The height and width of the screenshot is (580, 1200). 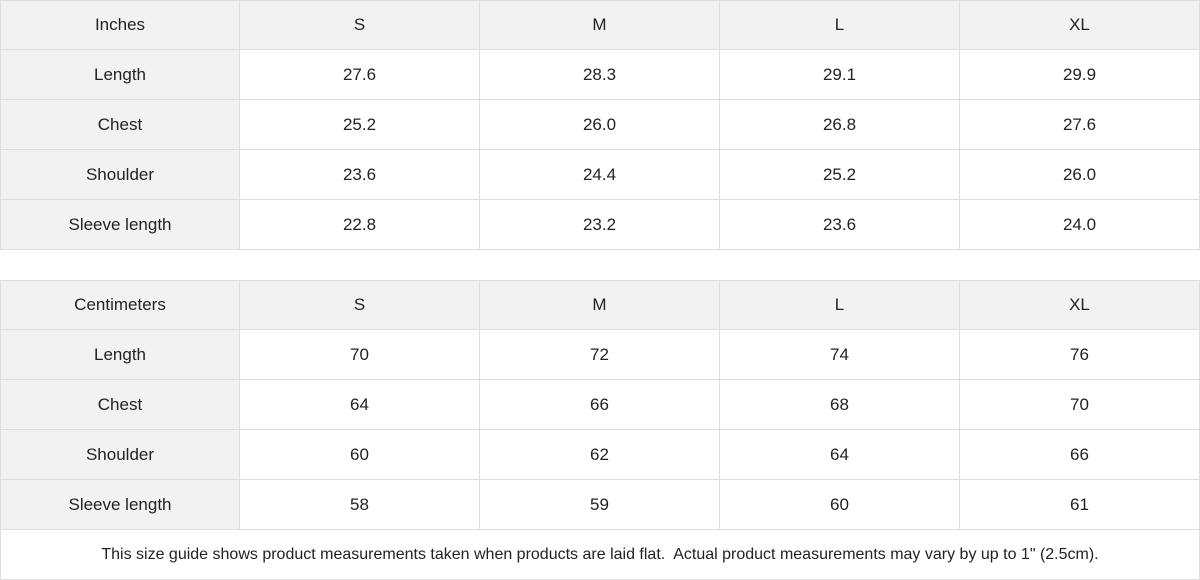 I want to click on table-cell: 61, so click(x=1080, y=505).